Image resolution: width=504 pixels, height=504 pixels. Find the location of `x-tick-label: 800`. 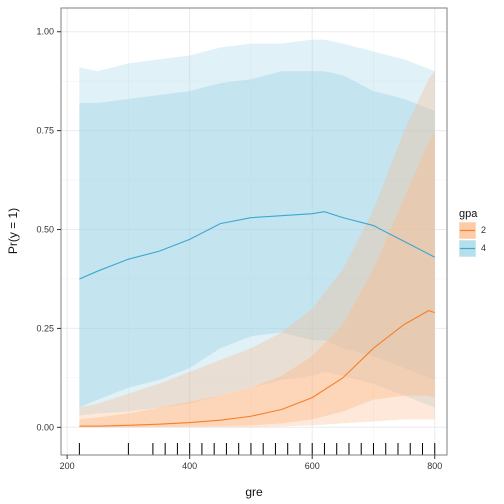

x-tick-label: 800 is located at coordinates (434, 466).